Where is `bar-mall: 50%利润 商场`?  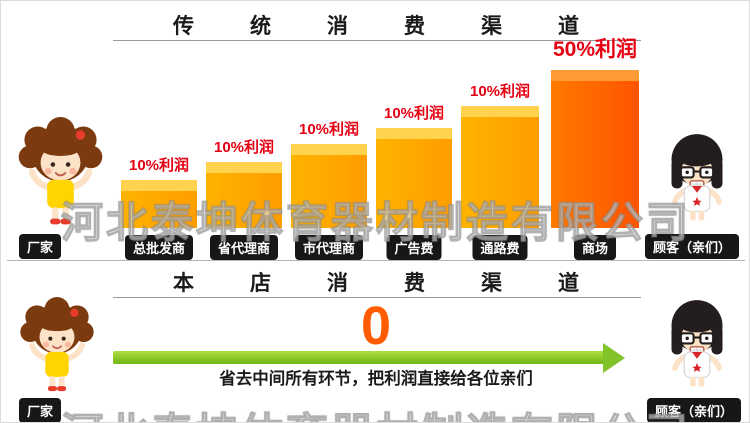 bar-mall: 50%利润 商场 is located at coordinates (595, 149).